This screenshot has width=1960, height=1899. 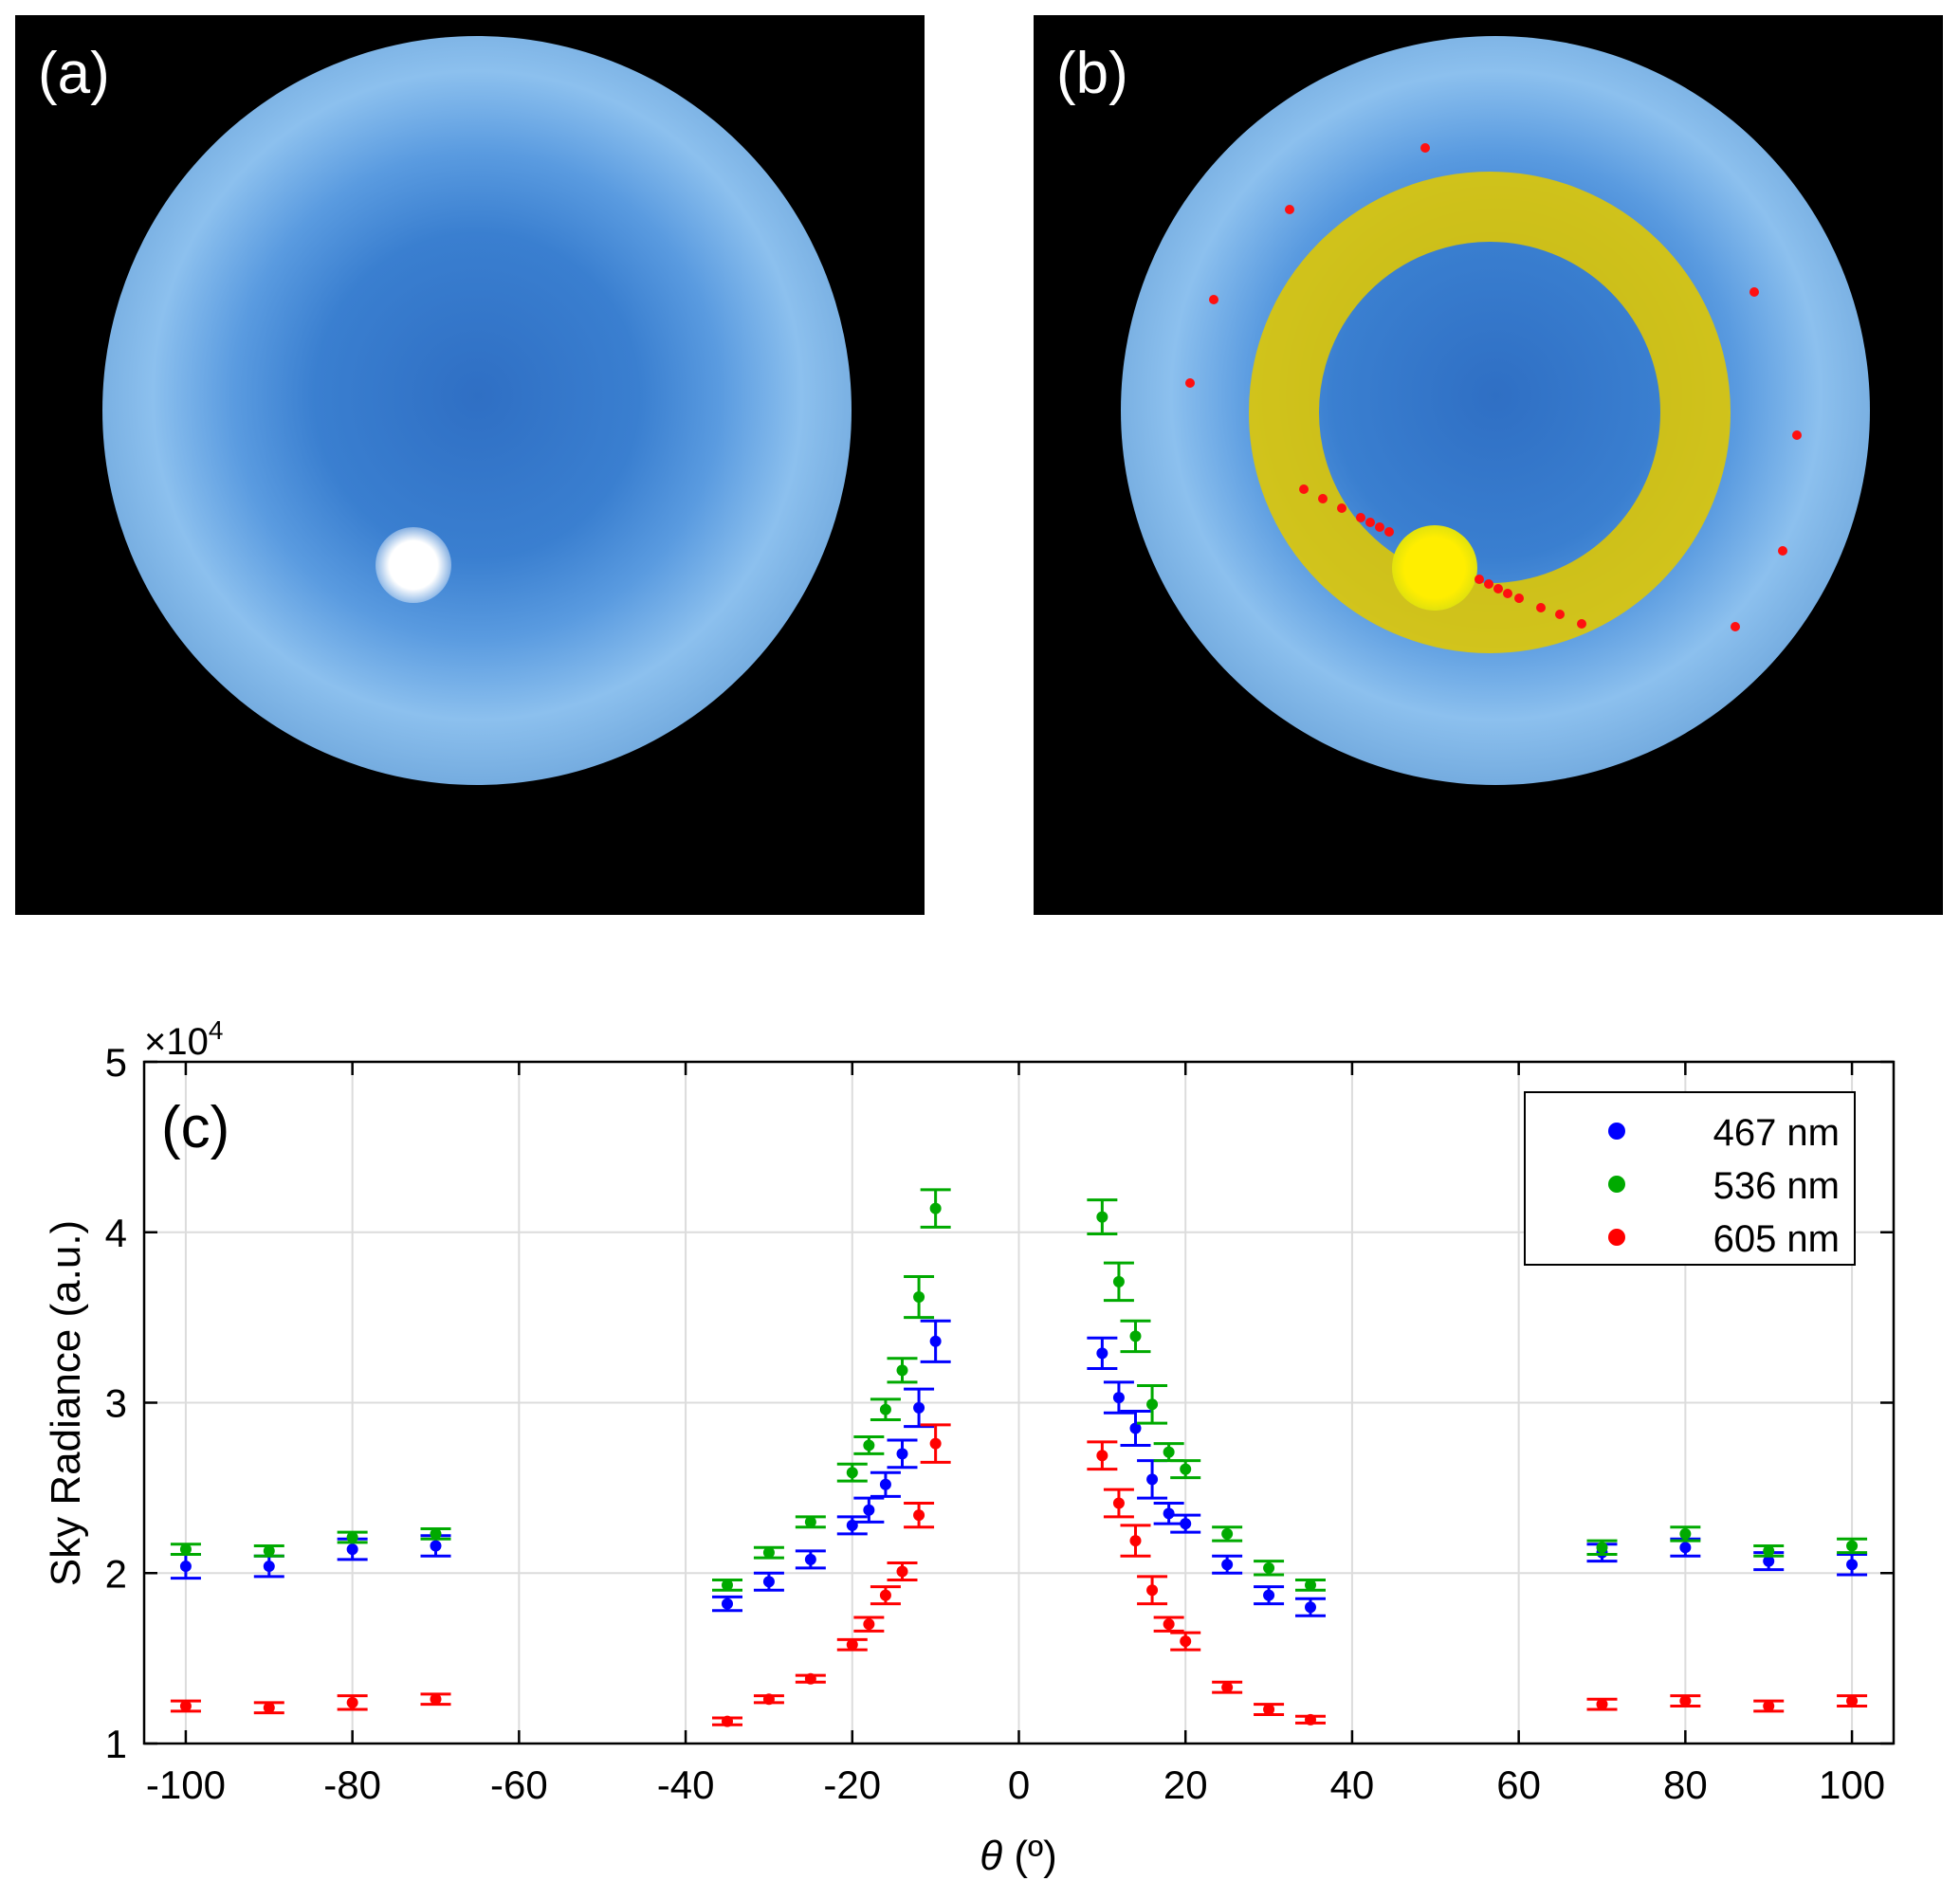 What do you see at coordinates (519, 1784) in the screenshot?
I see `x-tick-label: -60` at bounding box center [519, 1784].